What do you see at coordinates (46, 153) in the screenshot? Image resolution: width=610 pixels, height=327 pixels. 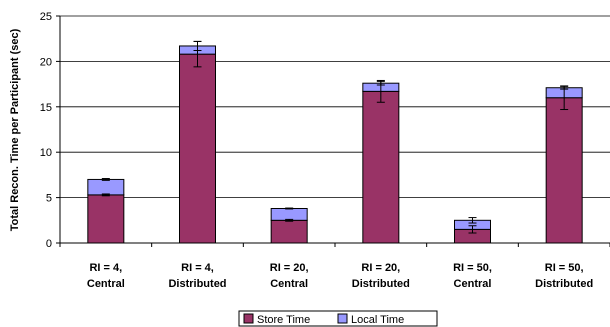 I see `y-tick-label: 10` at bounding box center [46, 153].